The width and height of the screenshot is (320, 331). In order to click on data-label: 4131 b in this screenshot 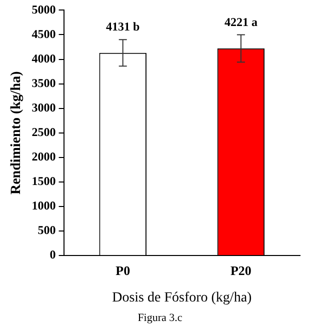, I will do `click(123, 27)`.